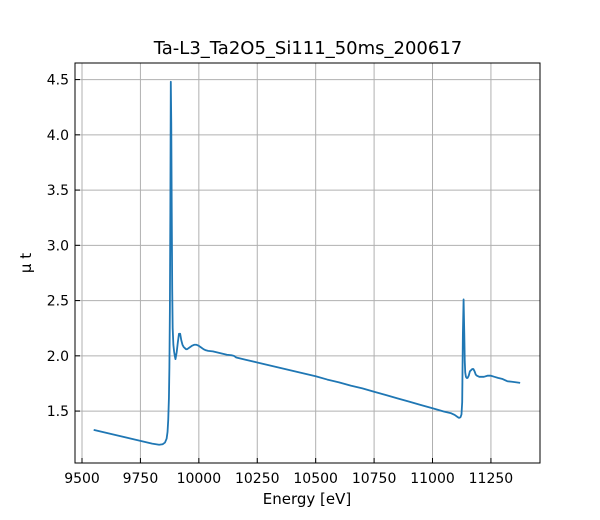  What do you see at coordinates (432, 479) in the screenshot?
I see `x-tick-label: 11000` at bounding box center [432, 479].